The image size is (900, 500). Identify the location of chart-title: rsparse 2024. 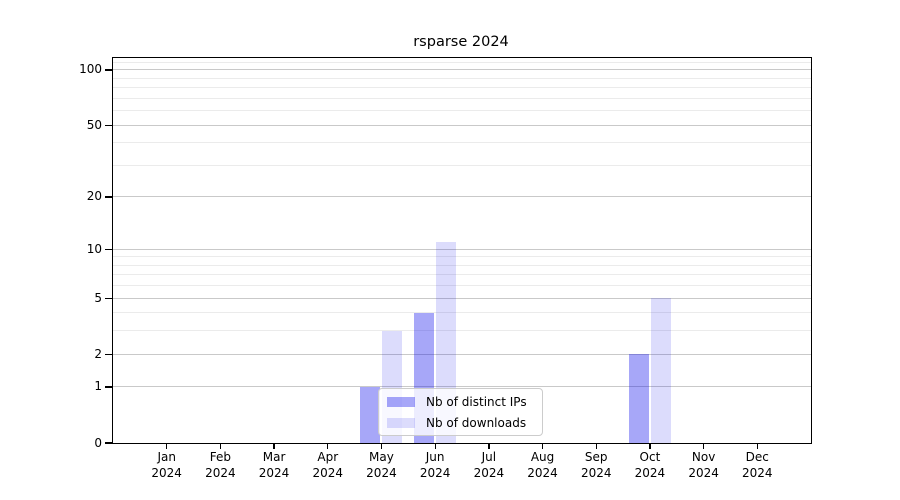
(461, 42).